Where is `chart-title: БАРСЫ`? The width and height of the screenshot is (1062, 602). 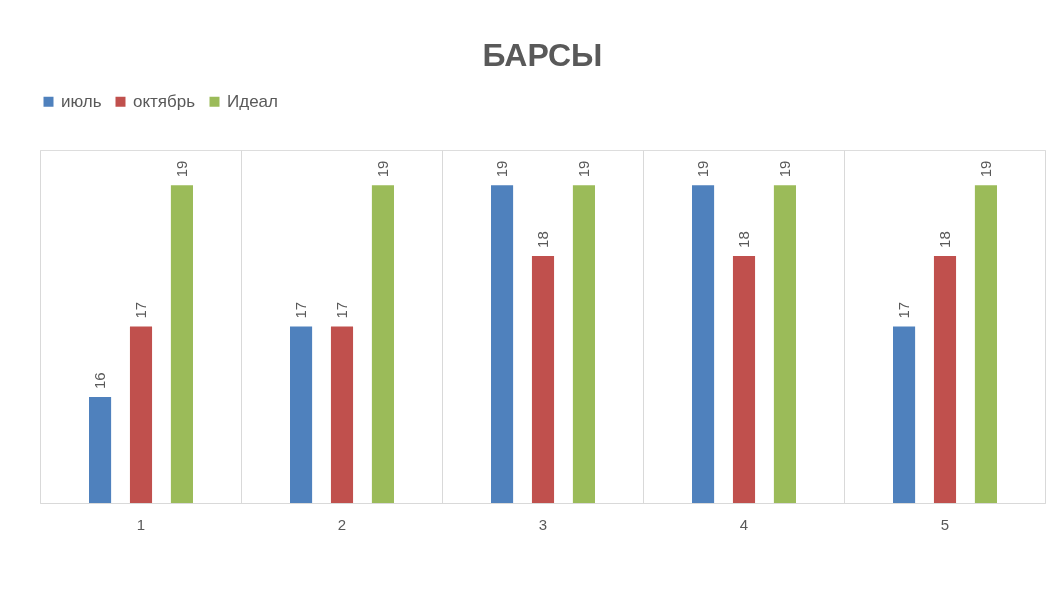 chart-title: БАРСЫ is located at coordinates (542, 55).